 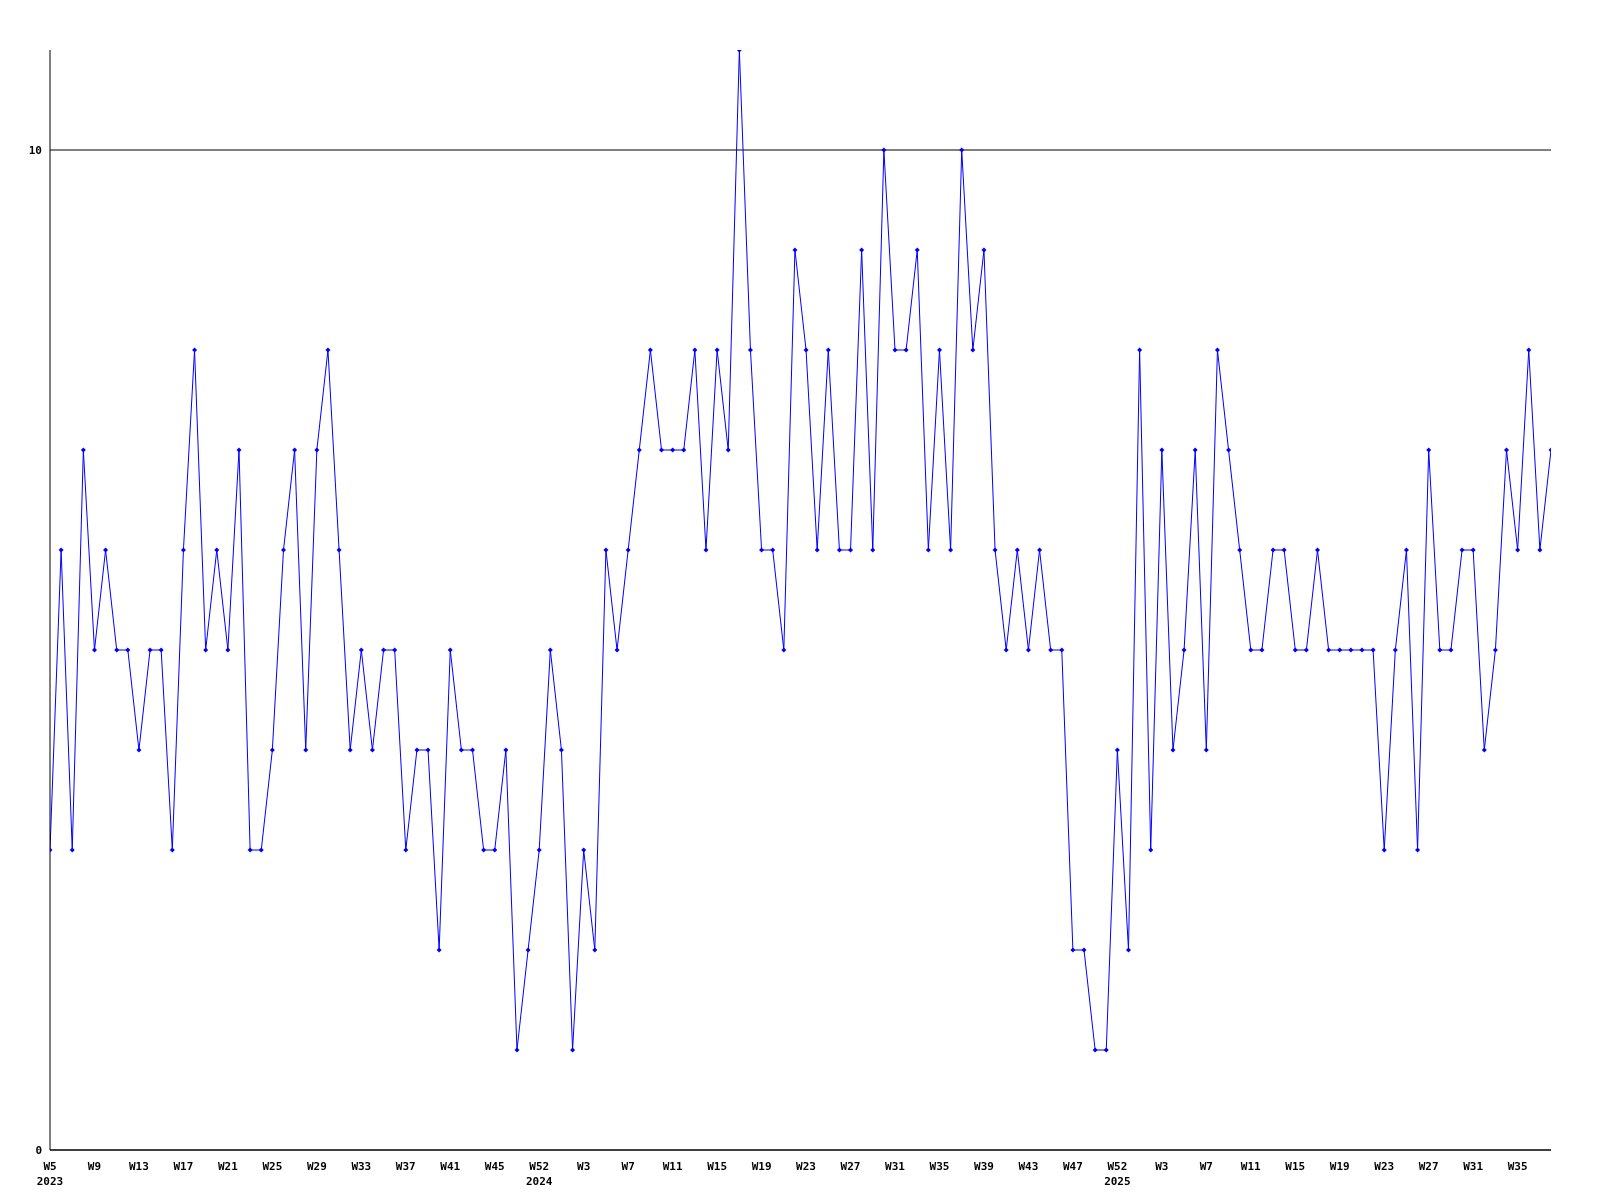 I want to click on x-tick-label: W17, so click(x=183, y=1166).